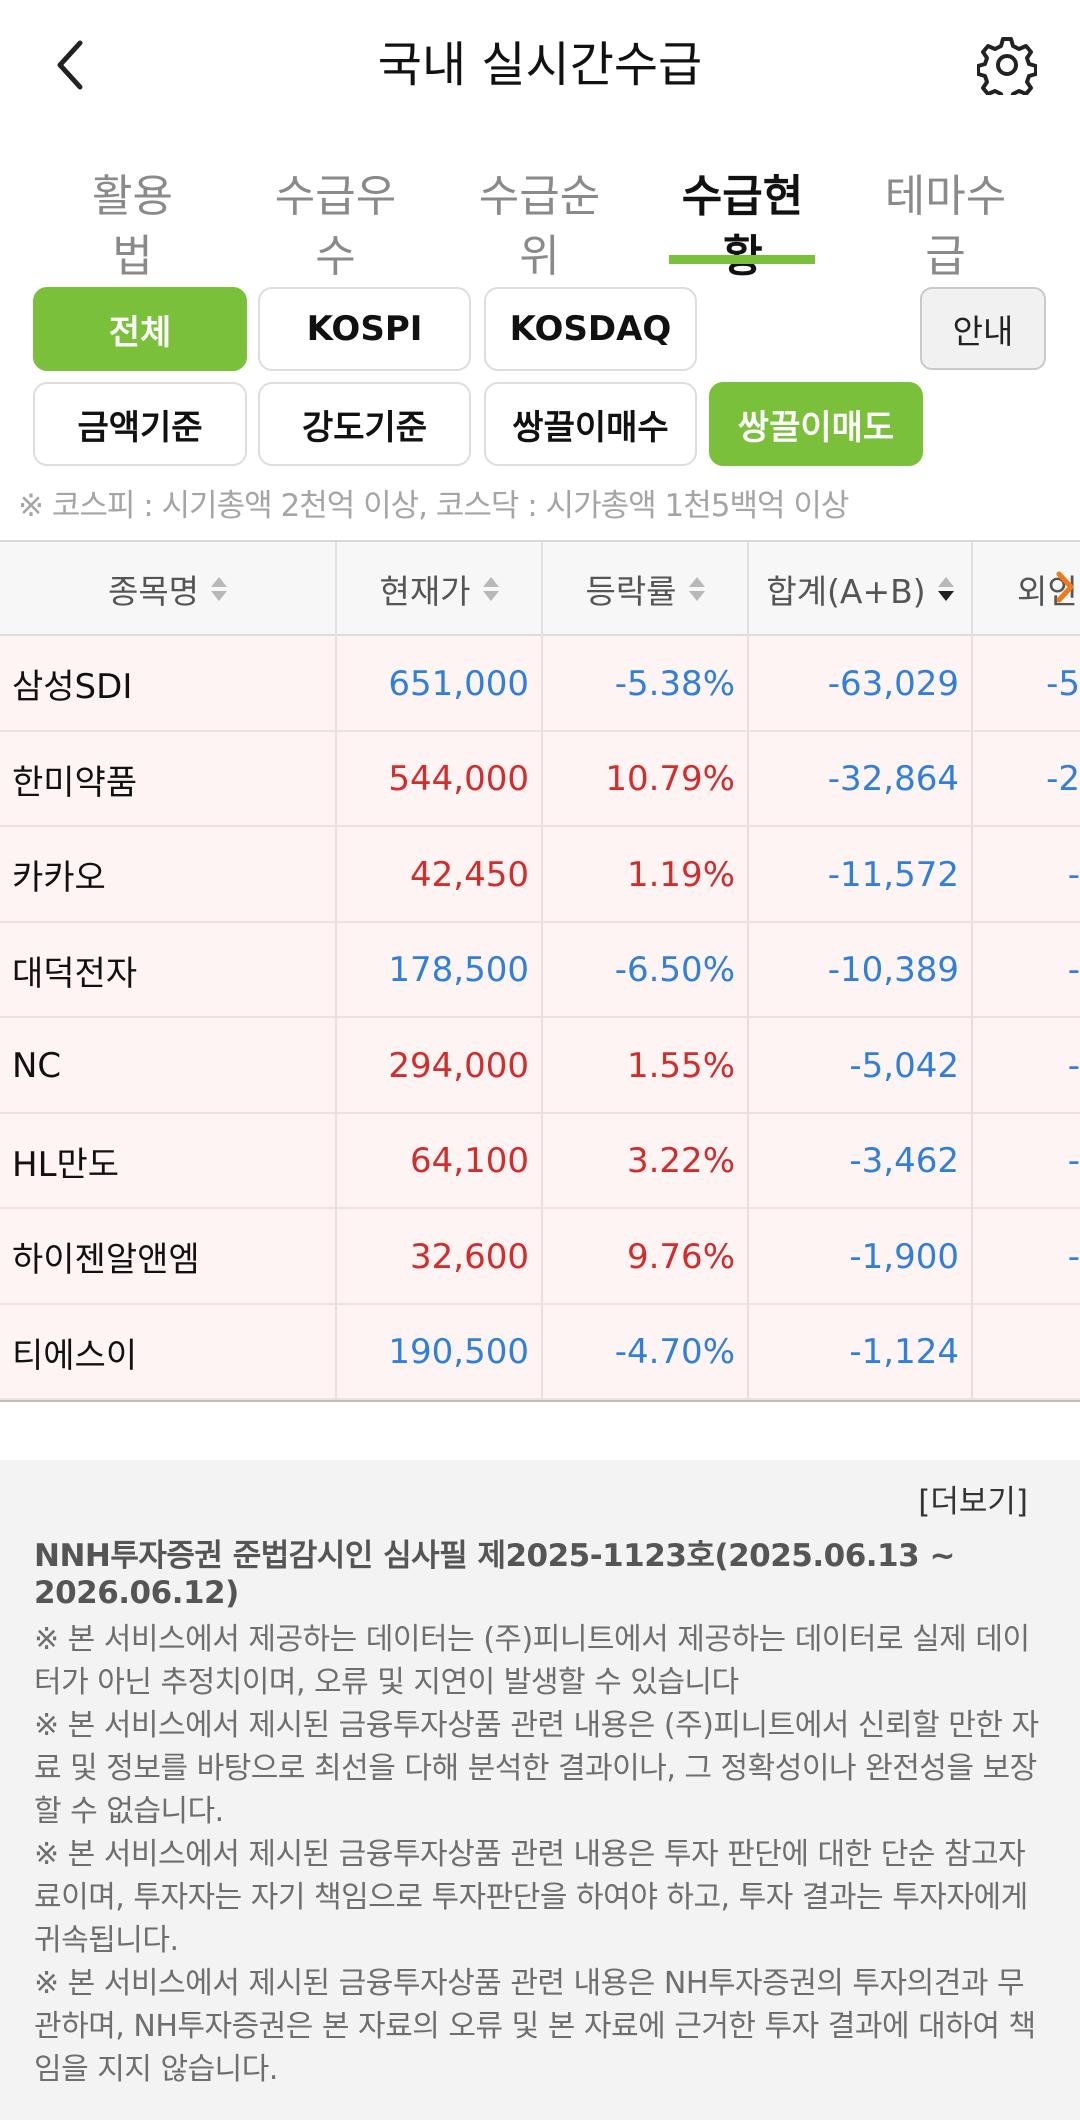 The width and height of the screenshot is (1080, 2120). What do you see at coordinates (861, 779) in the screenshot?
I see `total-cell: -32,864` at bounding box center [861, 779].